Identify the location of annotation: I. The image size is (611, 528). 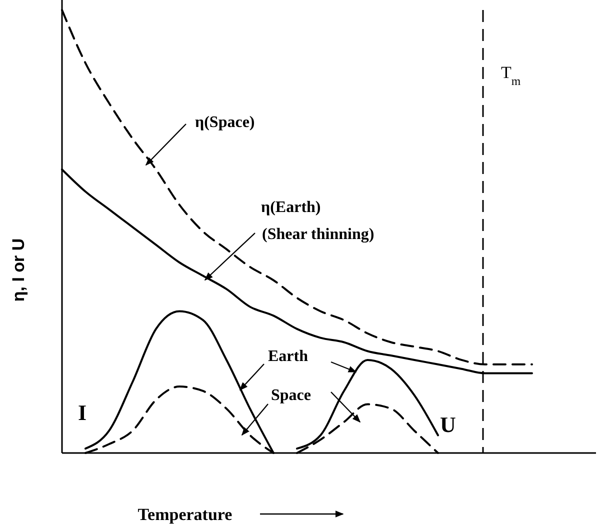
(82, 412).